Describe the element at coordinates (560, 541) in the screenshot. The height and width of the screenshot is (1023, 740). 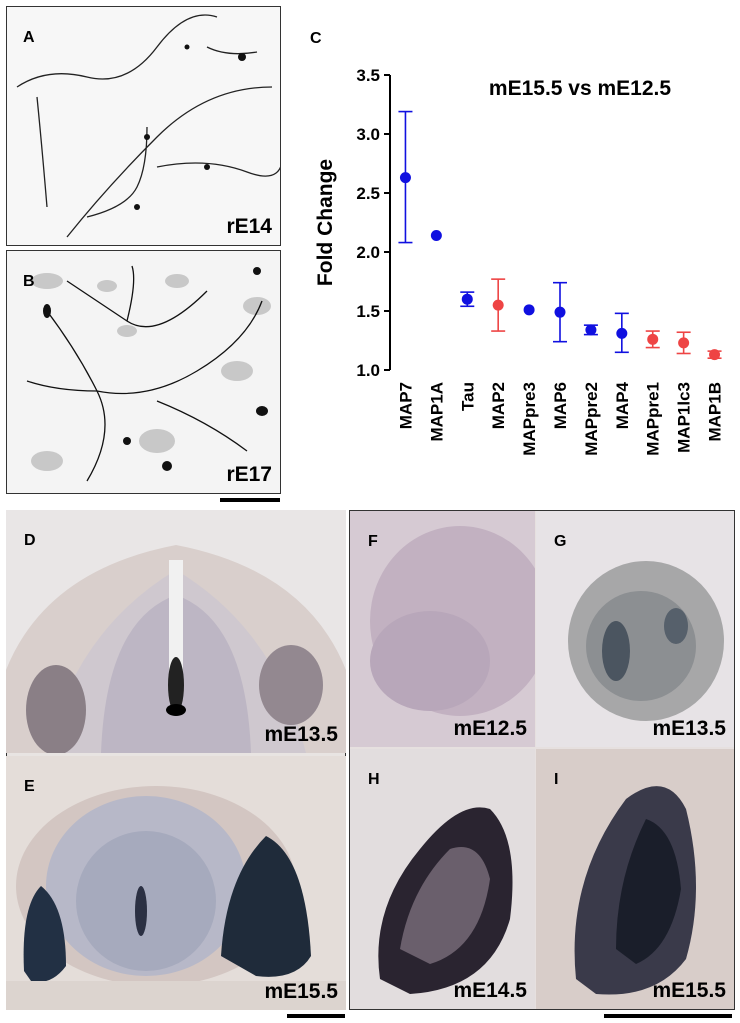
I see `panel-g-letter: G` at that location.